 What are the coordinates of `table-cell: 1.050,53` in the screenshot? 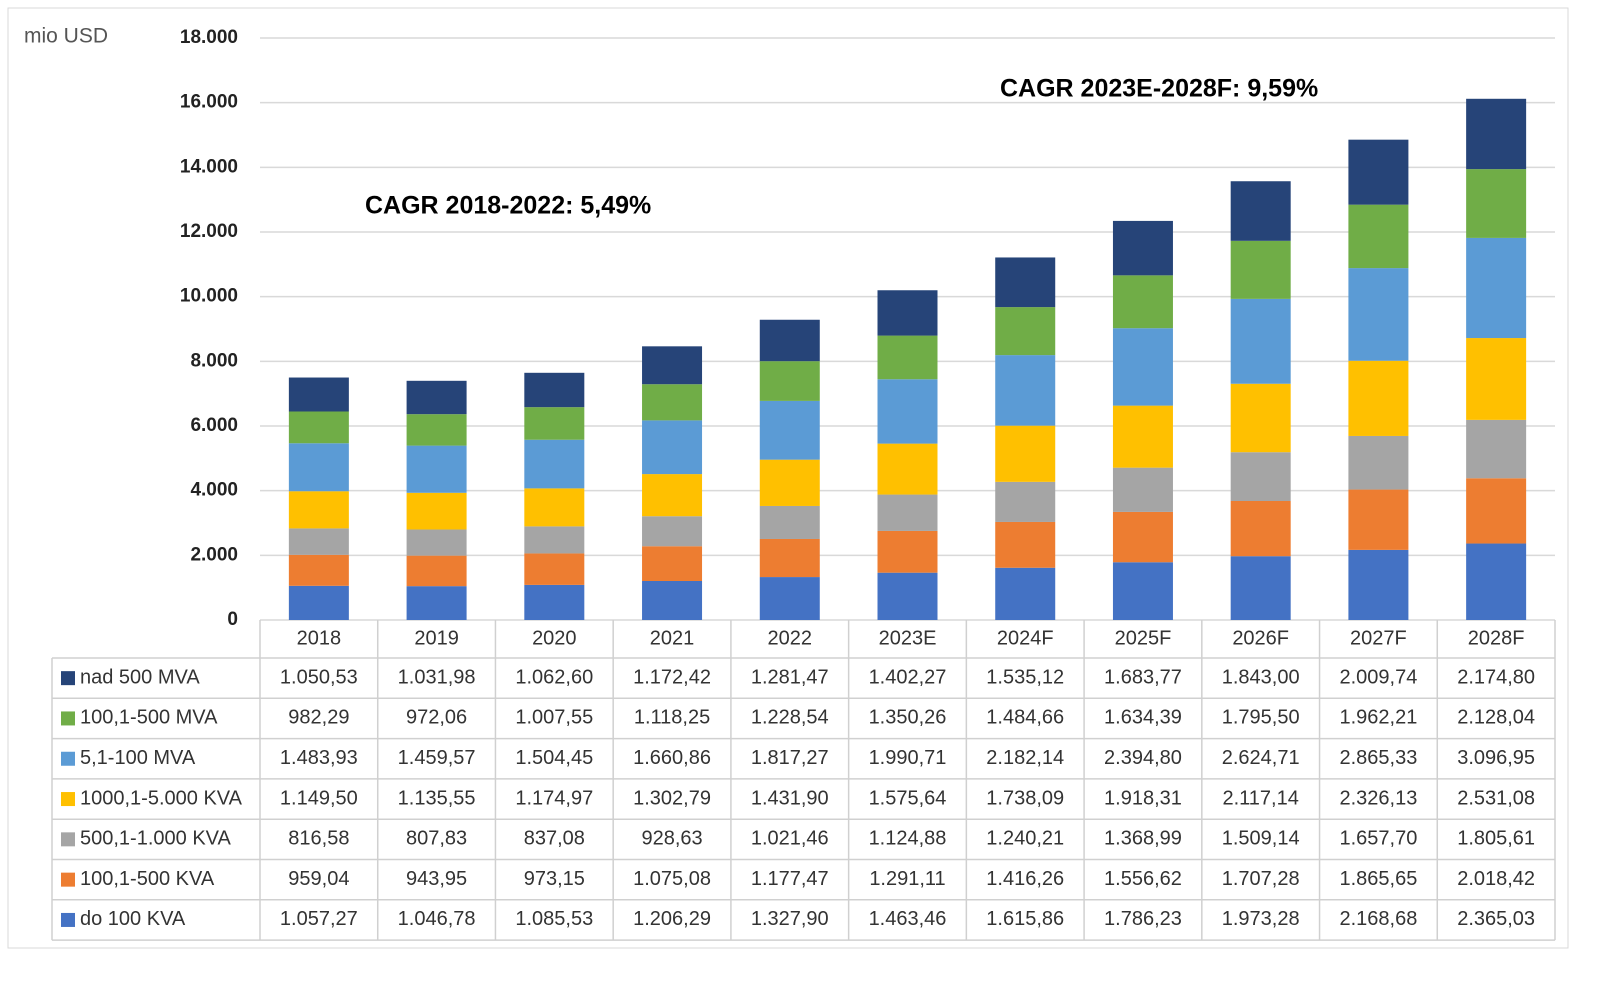 It's located at (319, 677).